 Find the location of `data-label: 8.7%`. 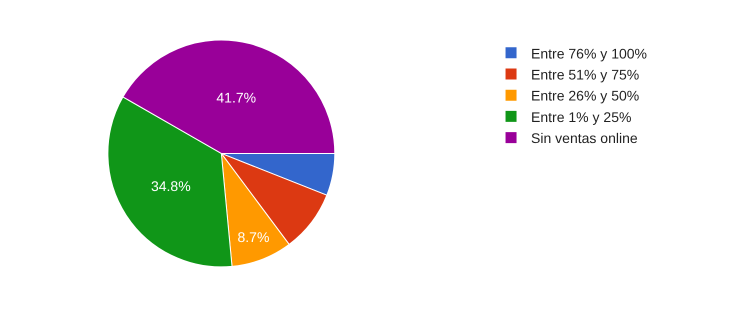

data-label: 8.7% is located at coordinates (253, 236).